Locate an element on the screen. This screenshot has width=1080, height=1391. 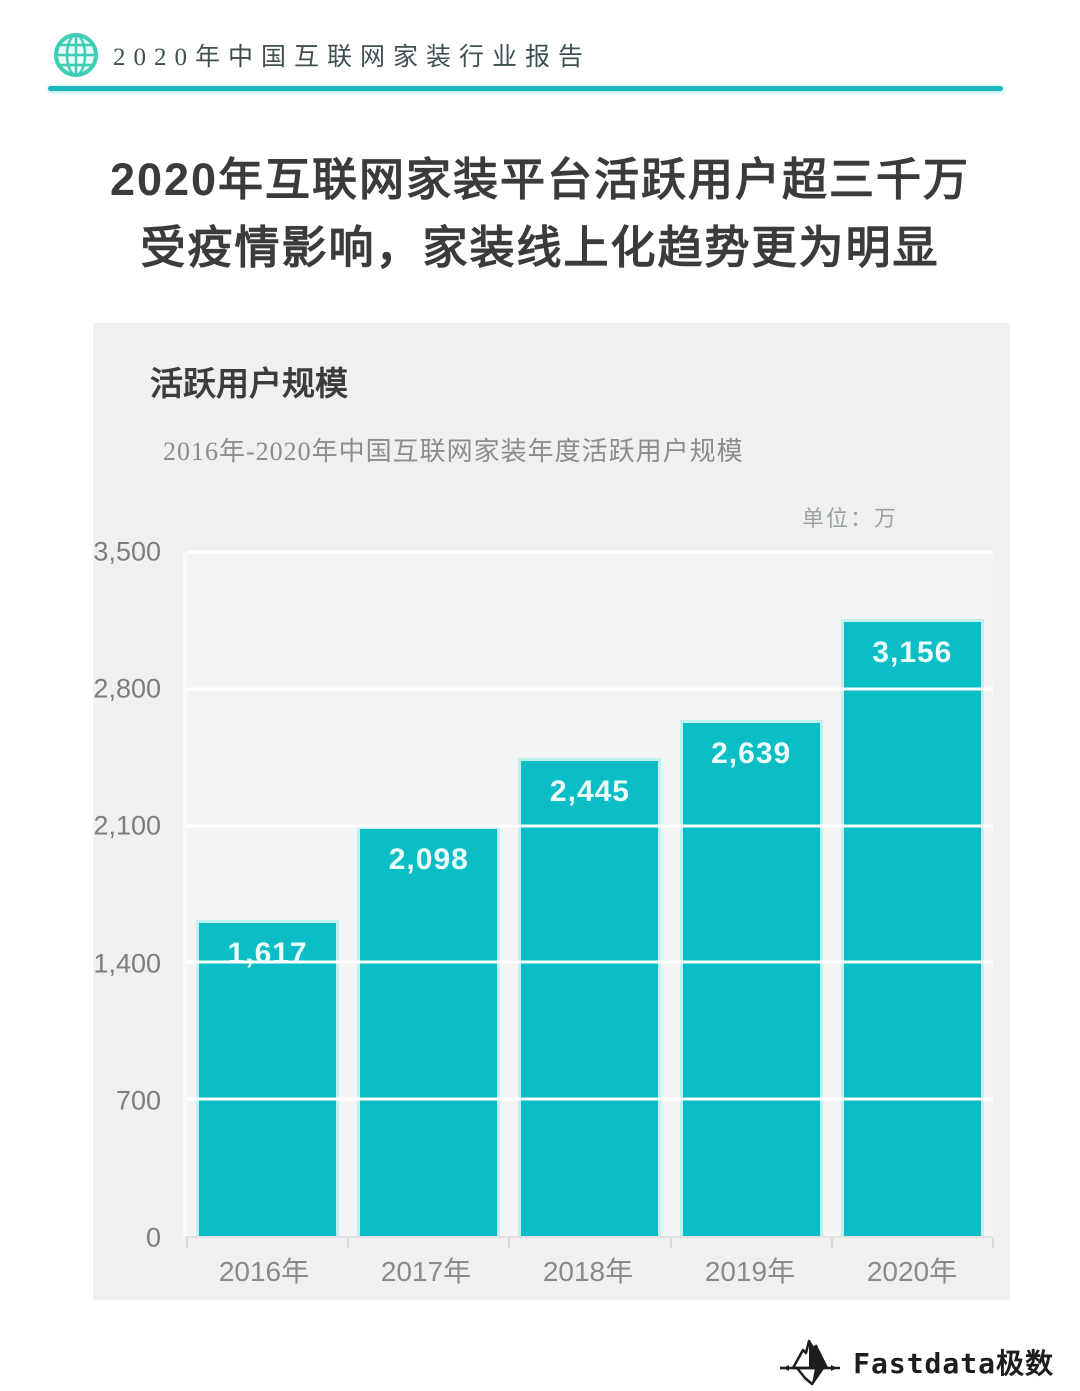
header-divider is located at coordinates (525, 88).